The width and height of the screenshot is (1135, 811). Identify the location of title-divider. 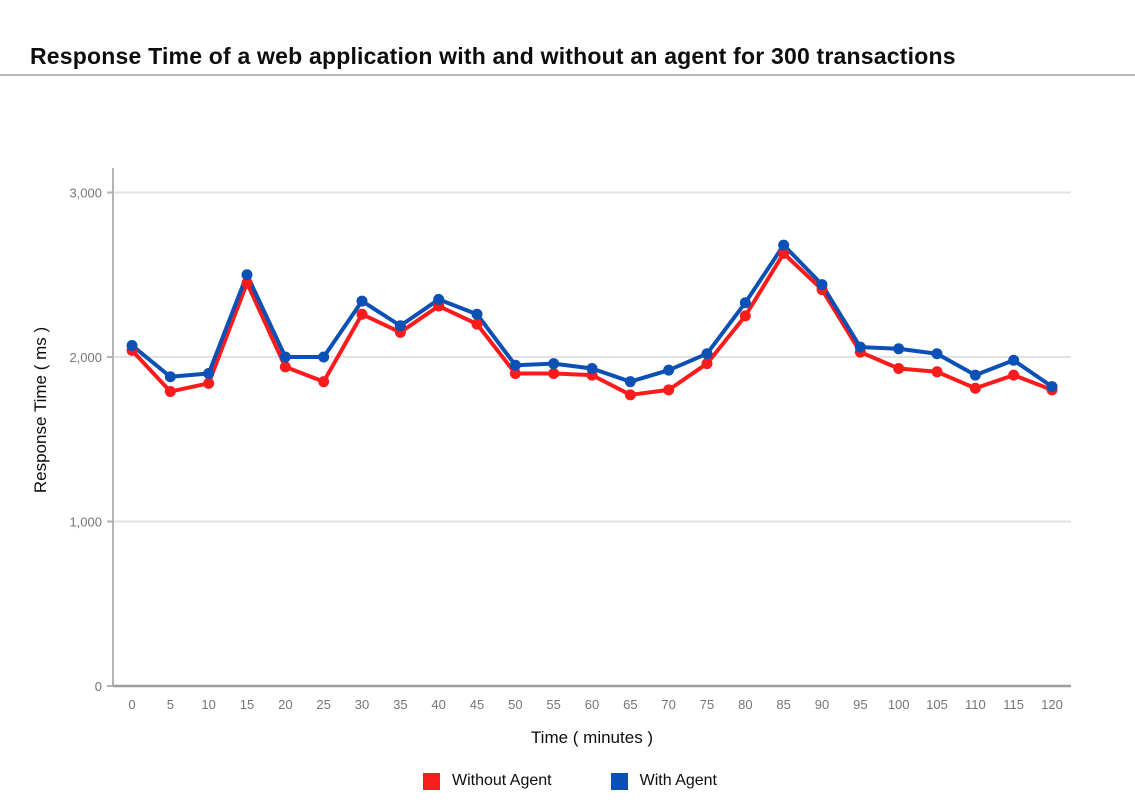
(567, 75).